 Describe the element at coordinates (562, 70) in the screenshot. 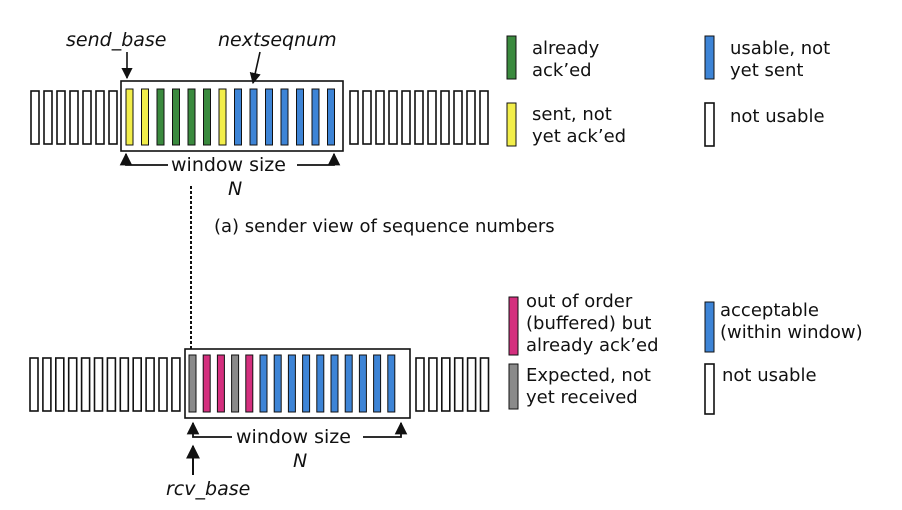

I see `legend-label-already-acked-2: ack’ed` at that location.